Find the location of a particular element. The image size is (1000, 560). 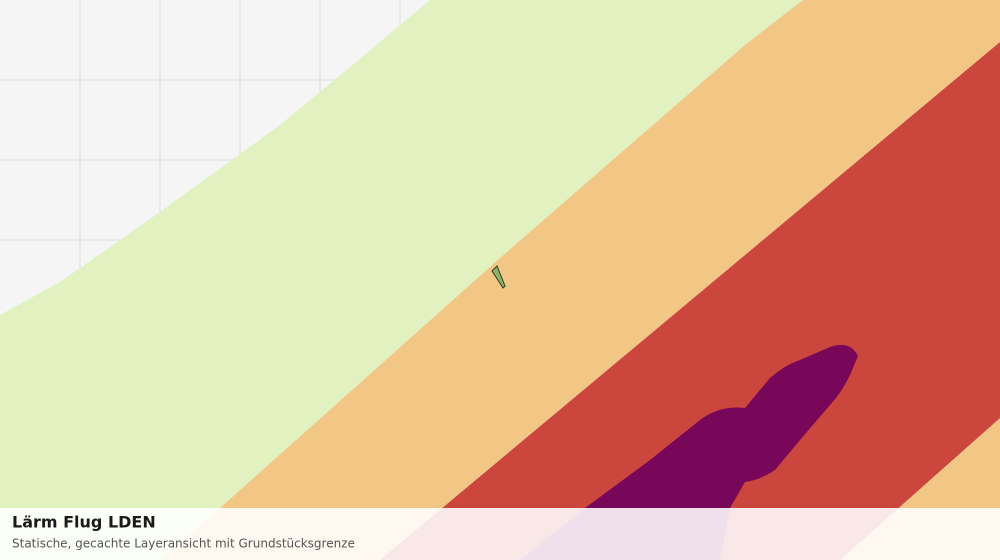

parcel-boundary is located at coordinates (498, 277).